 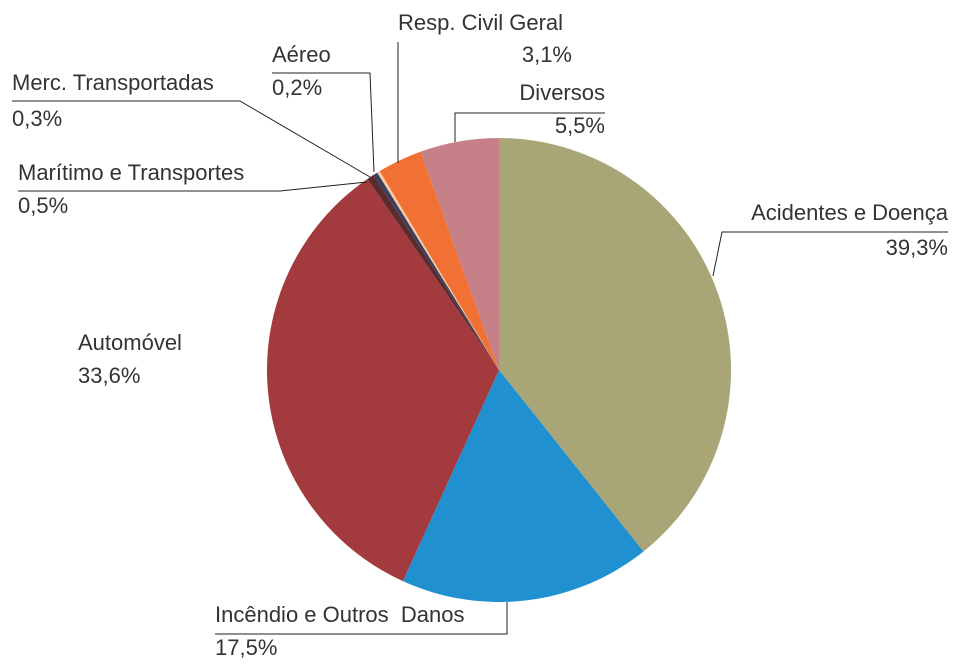 What do you see at coordinates (850, 212) in the screenshot?
I see `slice-label: Acidentes e Doença` at bounding box center [850, 212].